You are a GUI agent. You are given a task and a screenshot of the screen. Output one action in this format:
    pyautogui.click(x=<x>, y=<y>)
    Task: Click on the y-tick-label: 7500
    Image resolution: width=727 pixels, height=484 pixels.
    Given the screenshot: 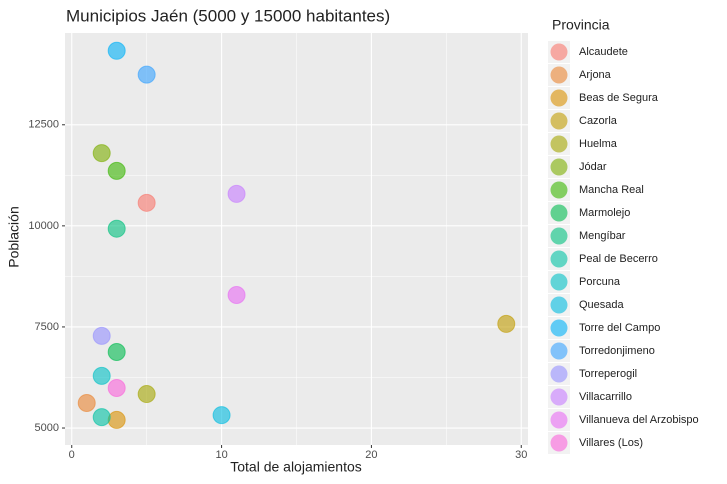 What is the action you would take?
    pyautogui.click(x=47, y=327)
    